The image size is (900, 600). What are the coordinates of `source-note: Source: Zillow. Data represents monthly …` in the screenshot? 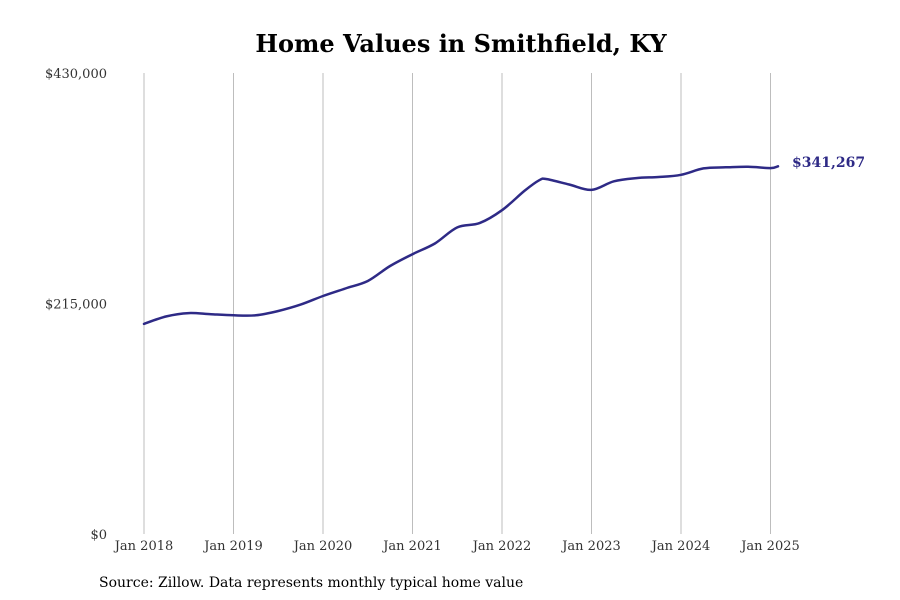 It's located at (311, 583).